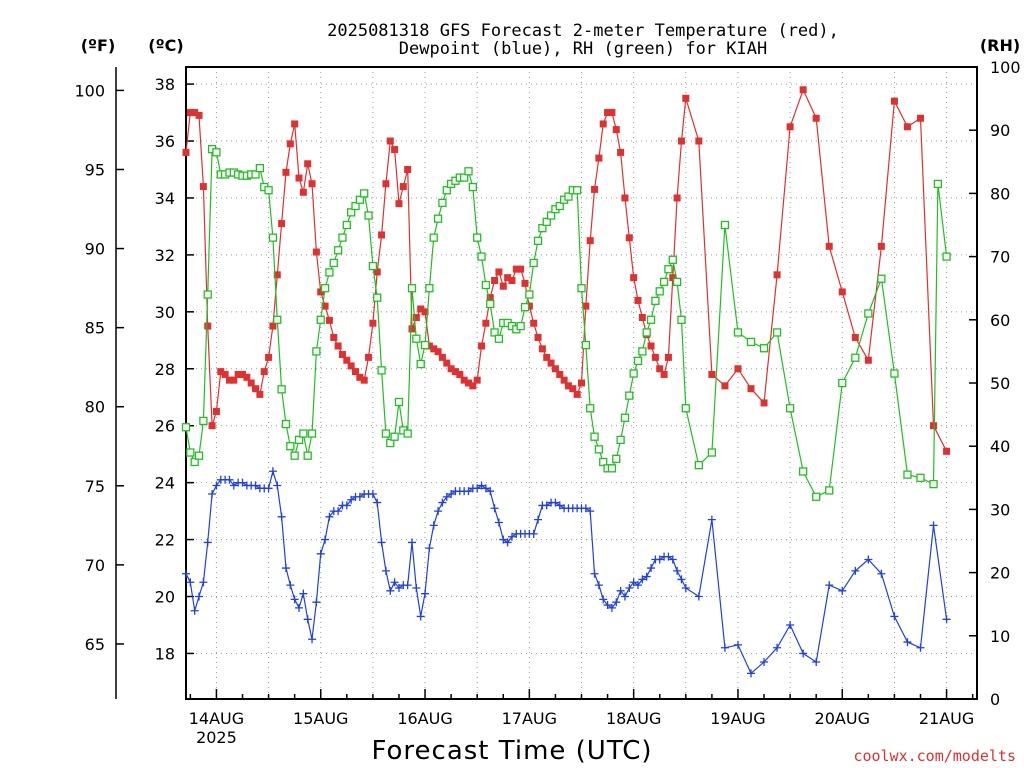  I want to click on rh-unit-label: (RH), so click(1000, 45).